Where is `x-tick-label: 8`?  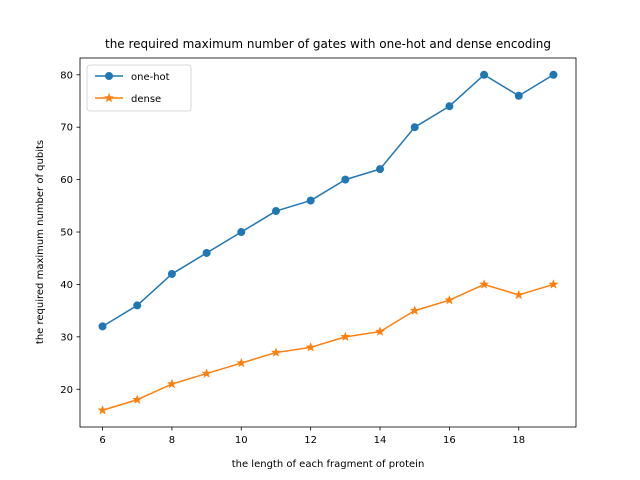 x-tick-label: 8 is located at coordinates (172, 440).